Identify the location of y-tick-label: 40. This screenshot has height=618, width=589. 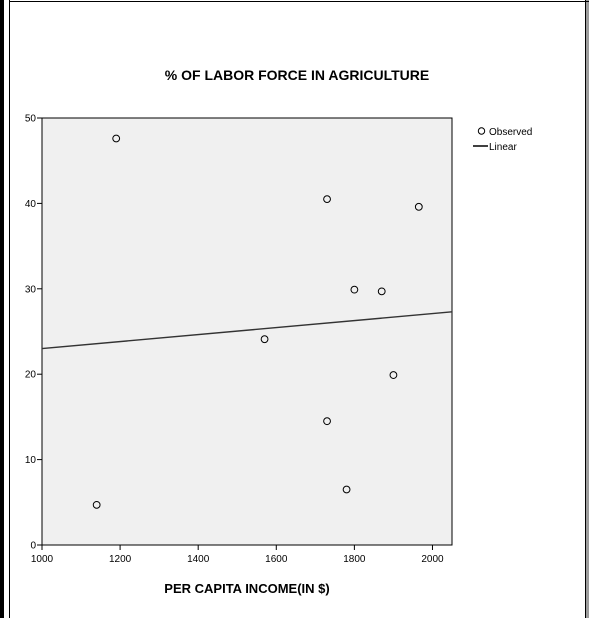
(31, 204).